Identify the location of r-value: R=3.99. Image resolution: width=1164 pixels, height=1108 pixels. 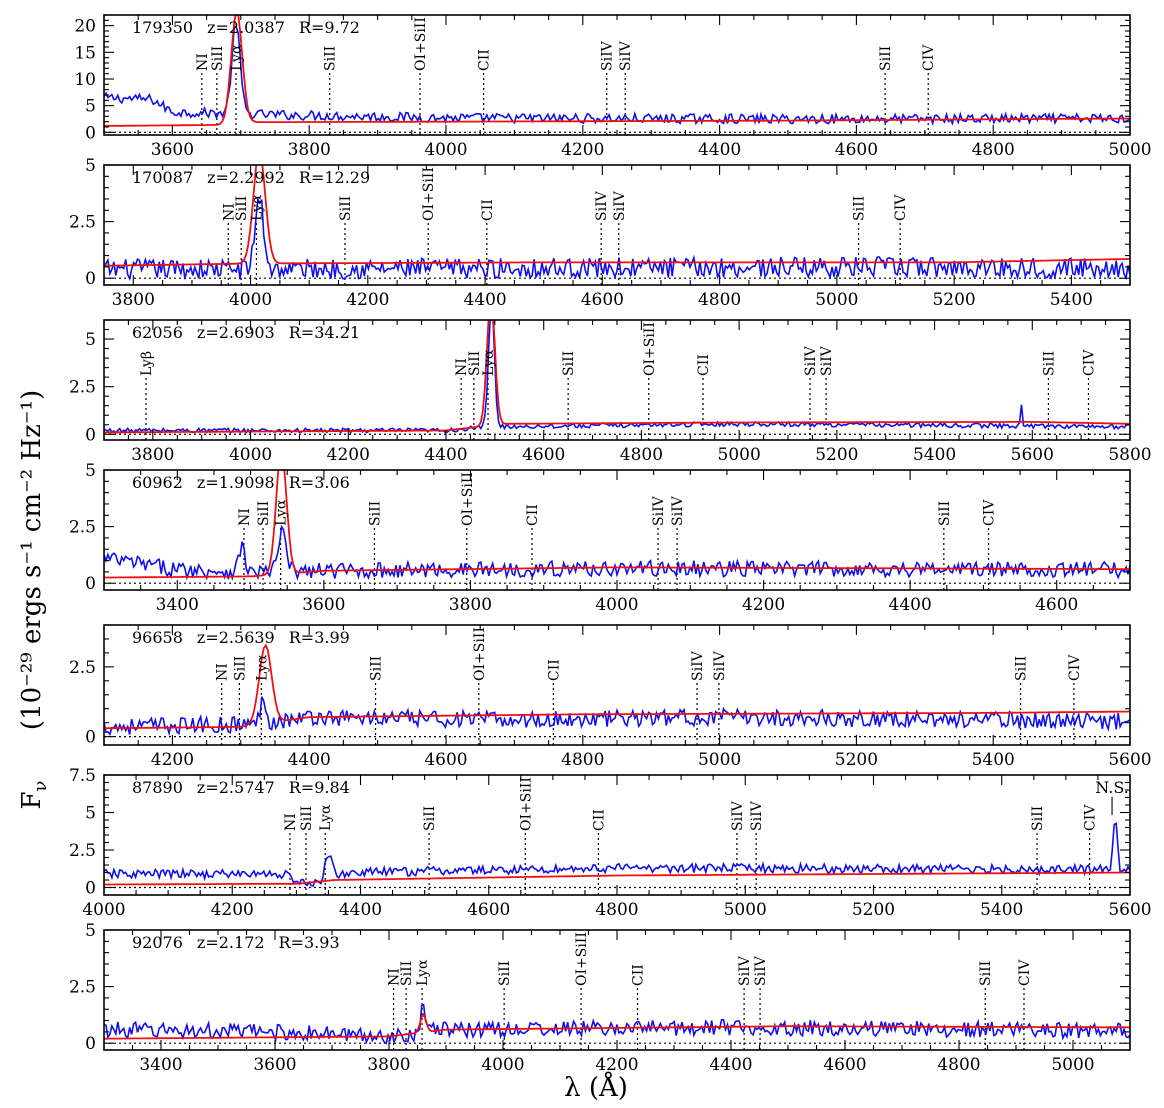
(319, 637).